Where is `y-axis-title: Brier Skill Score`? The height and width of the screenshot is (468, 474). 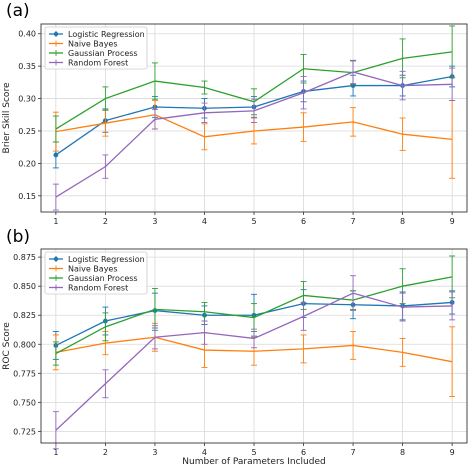 y-axis-title: Brier Skill Score is located at coordinates (7, 117).